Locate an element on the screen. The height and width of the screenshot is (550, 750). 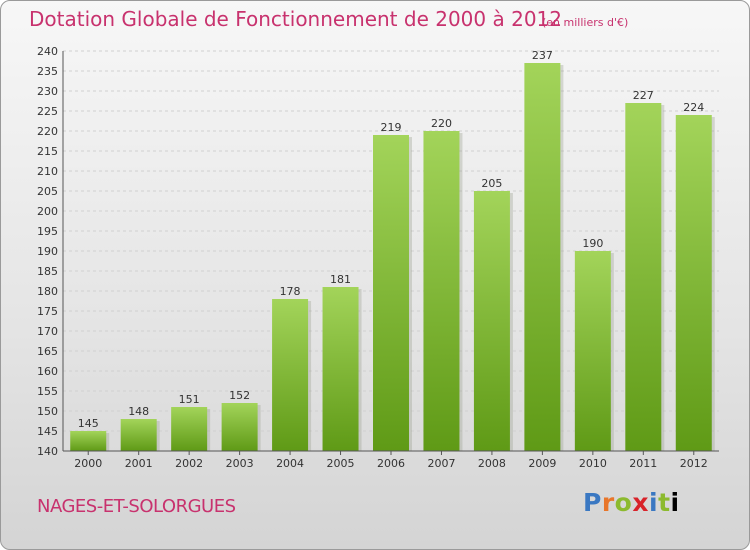
bar-2009 is located at coordinates (542, 257).